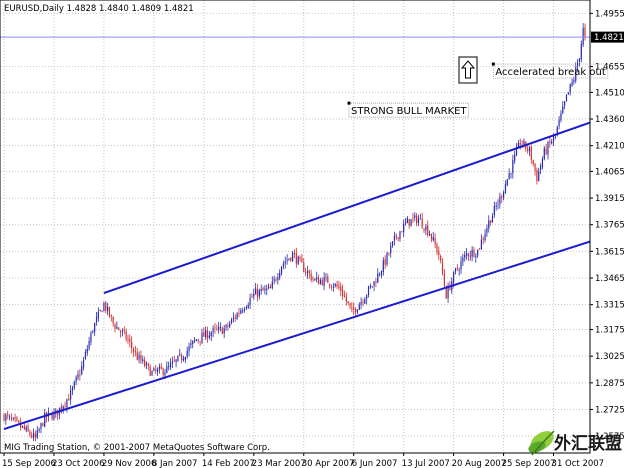 This screenshot has height=468, width=624. I want to click on price-tag-background, so click(607, 37).